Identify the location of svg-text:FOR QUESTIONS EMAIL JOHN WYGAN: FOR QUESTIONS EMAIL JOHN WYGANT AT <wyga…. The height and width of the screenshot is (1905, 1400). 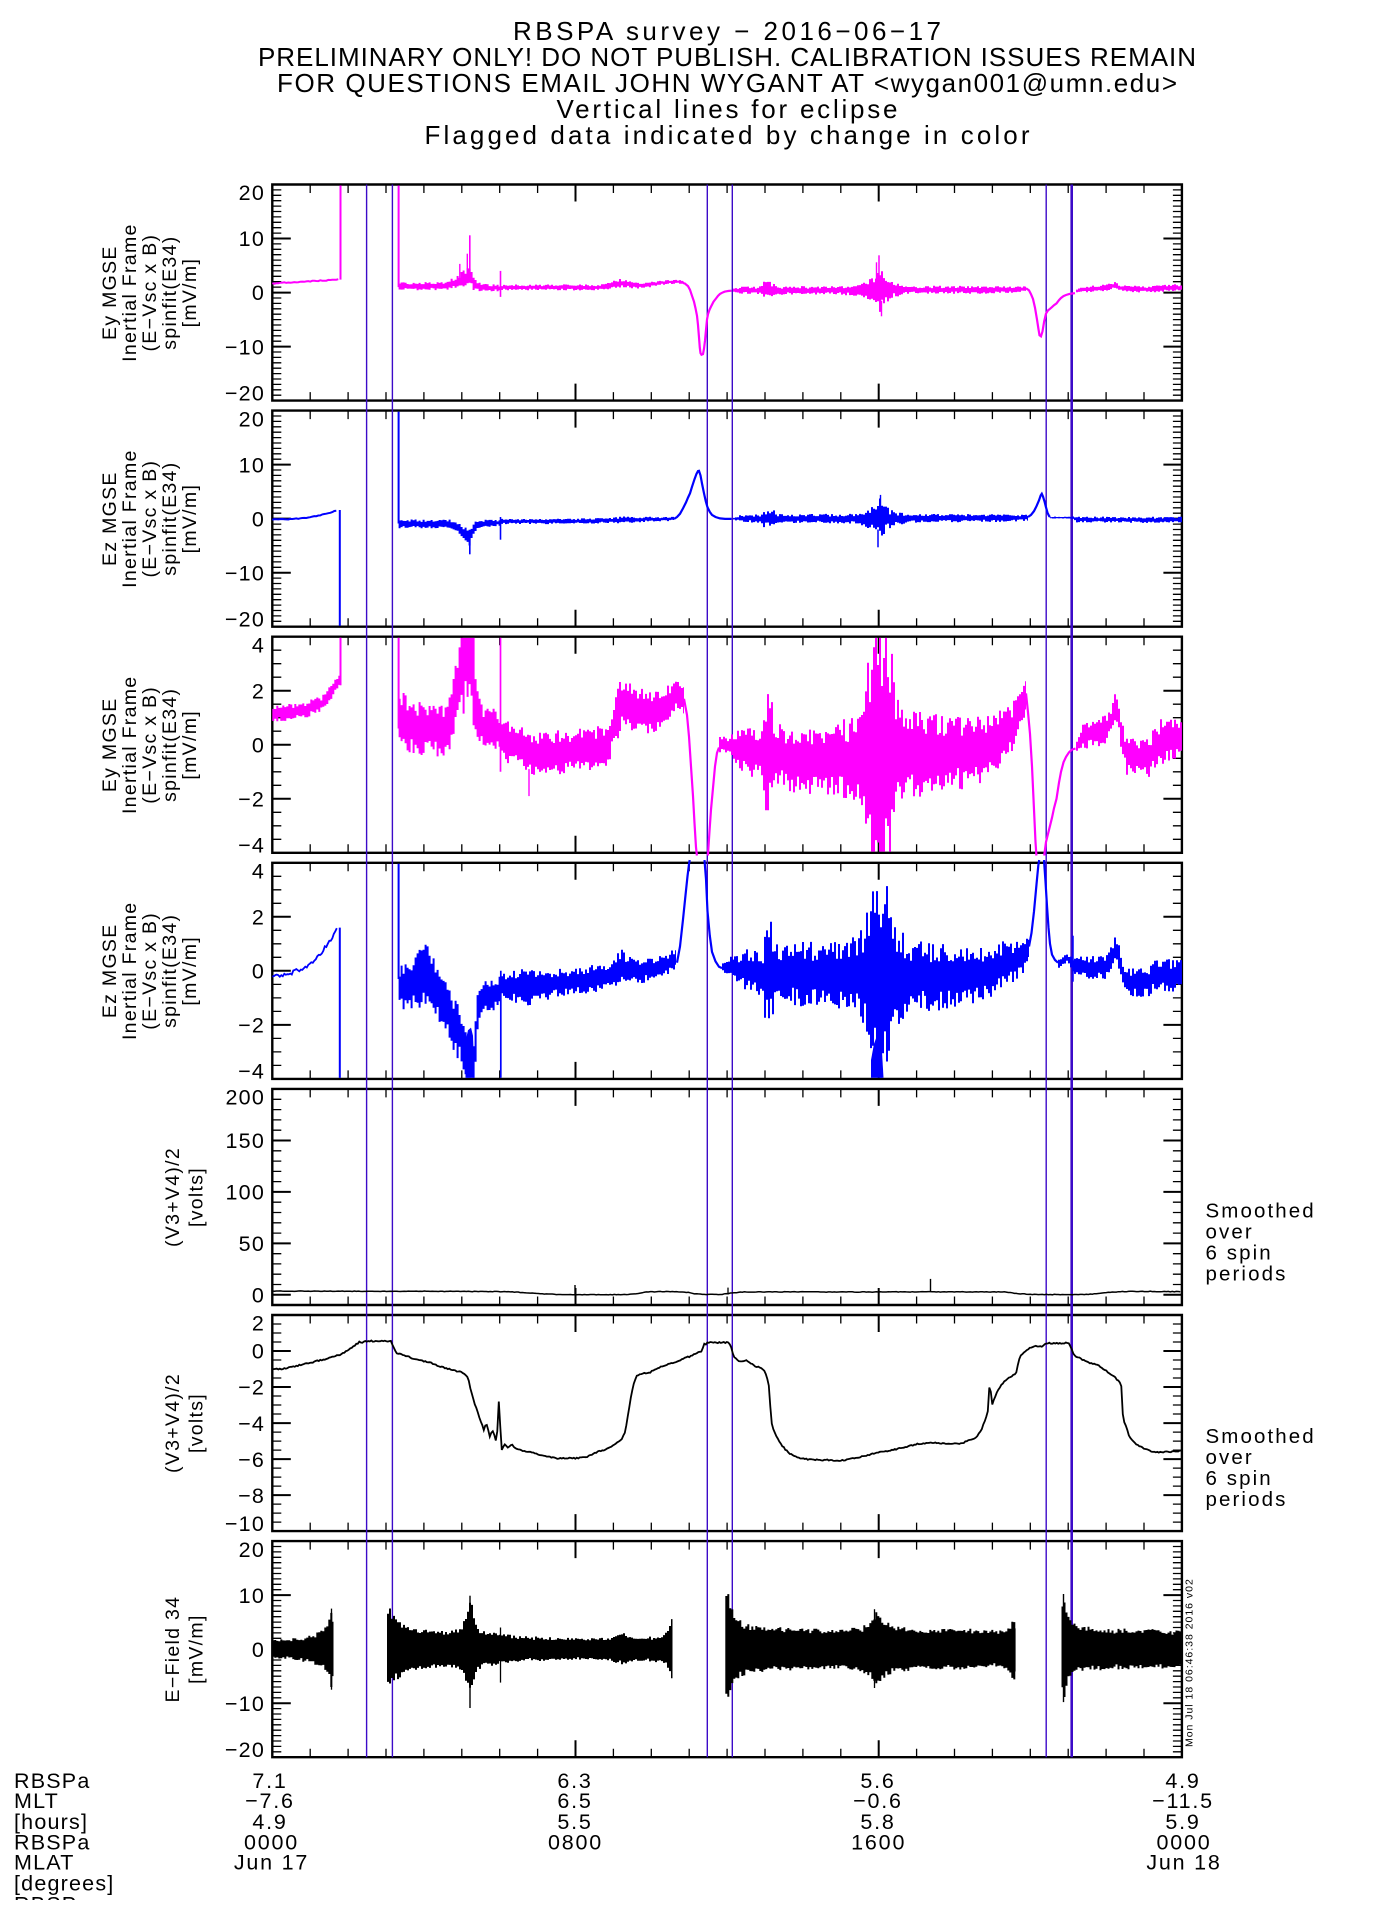
(727, 83).